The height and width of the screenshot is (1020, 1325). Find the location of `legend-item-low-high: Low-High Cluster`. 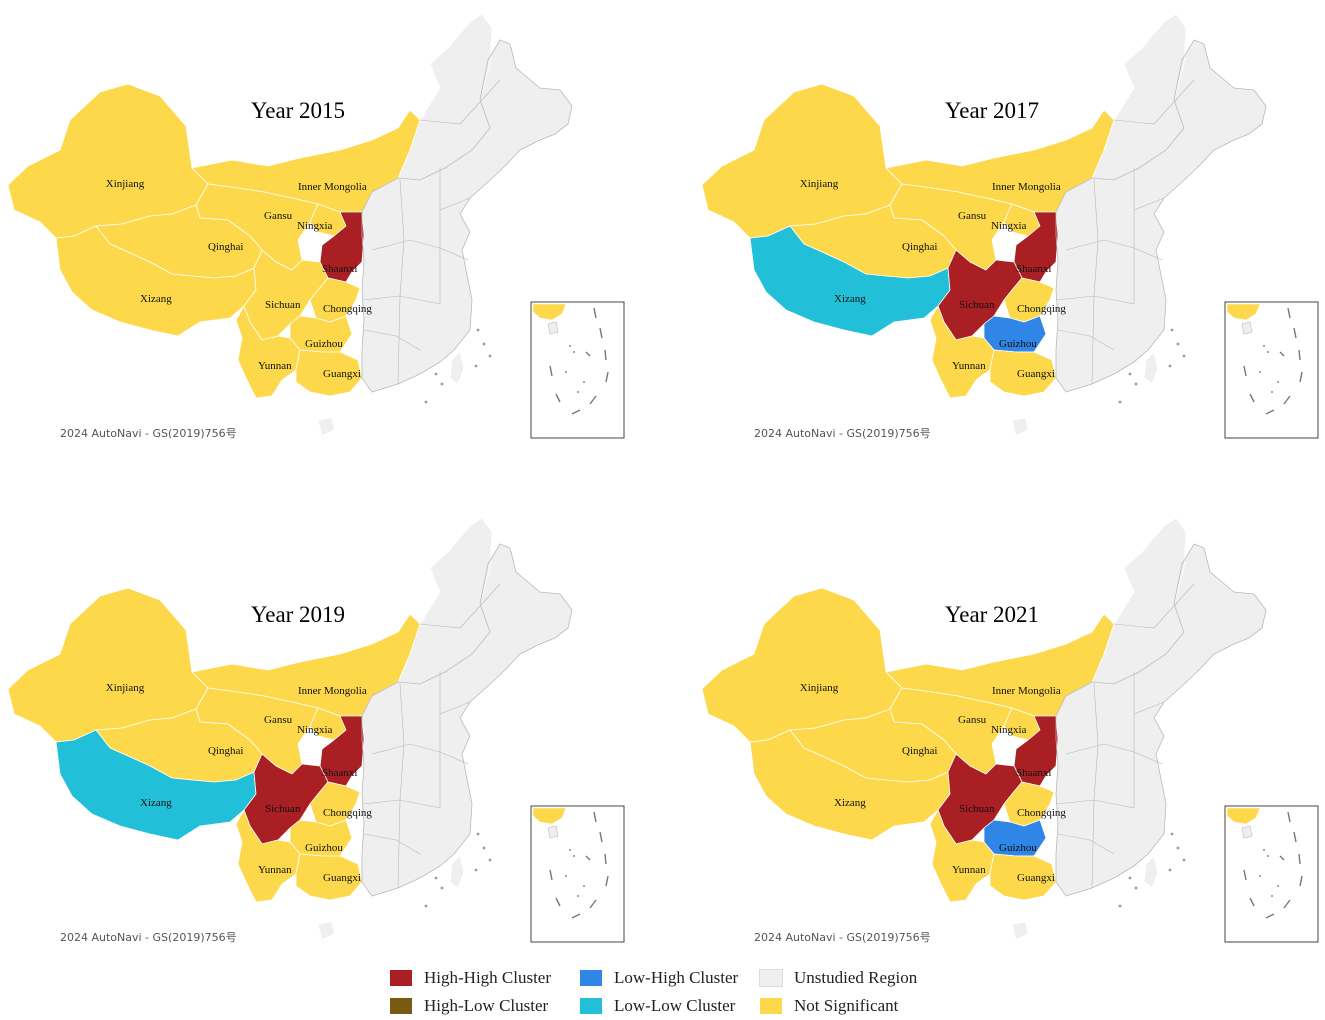

legend-item-low-high: Low-High Cluster is located at coordinates (659, 978).